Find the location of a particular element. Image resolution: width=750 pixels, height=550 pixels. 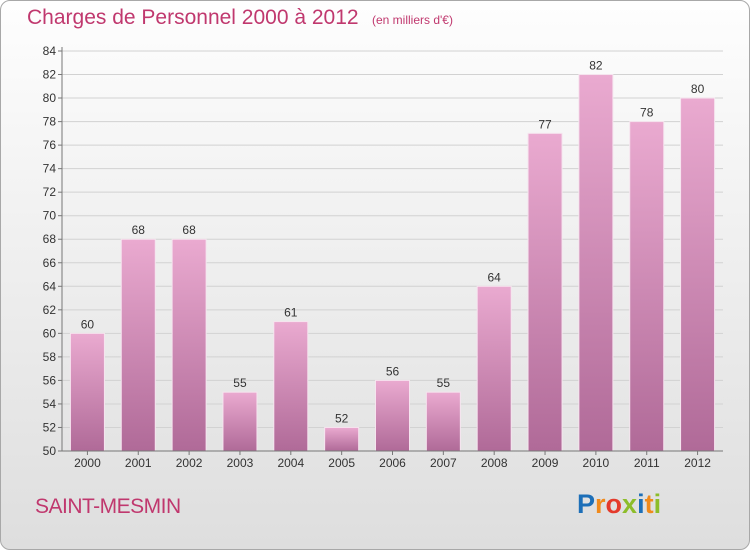

x-tick-label: 2012 is located at coordinates (697, 463).